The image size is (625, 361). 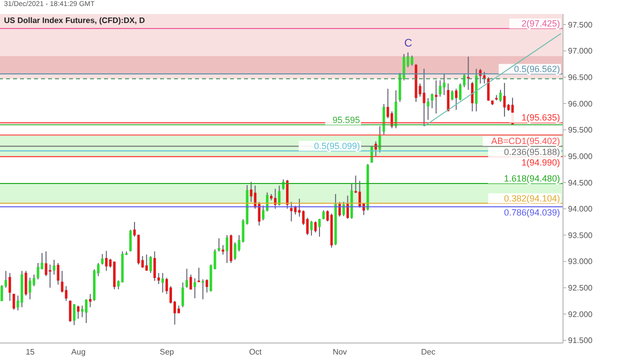 I want to click on y-tick-label: 94.500, so click(x=581, y=183).